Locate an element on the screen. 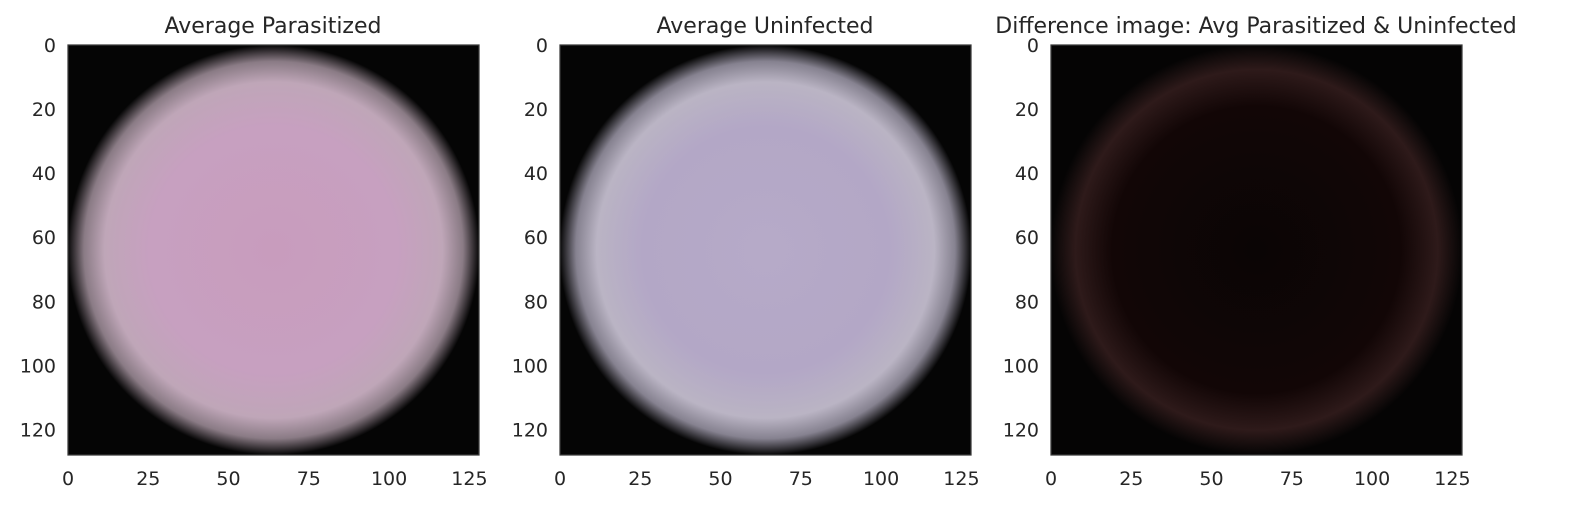  panel-0-x-tick-label: 0 is located at coordinates (68, 479).